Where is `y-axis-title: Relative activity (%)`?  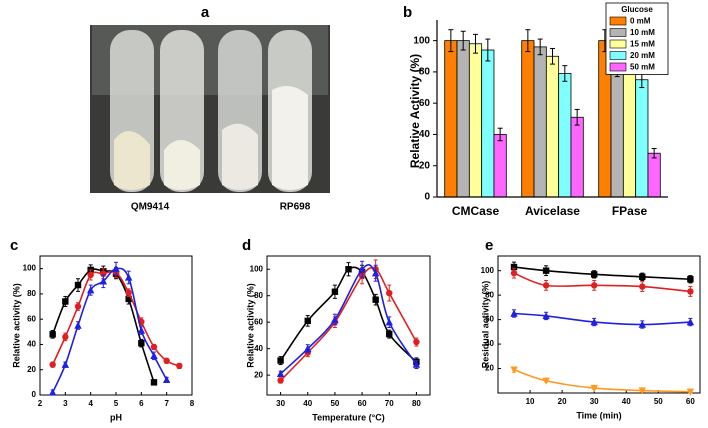
y-axis-title: Relative activity (%) is located at coordinates (250, 325).